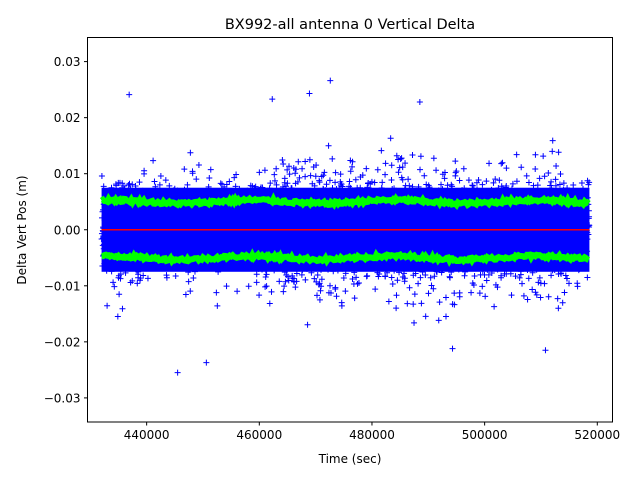  I want to click on y-tick-label: 0.03, so click(67, 62).